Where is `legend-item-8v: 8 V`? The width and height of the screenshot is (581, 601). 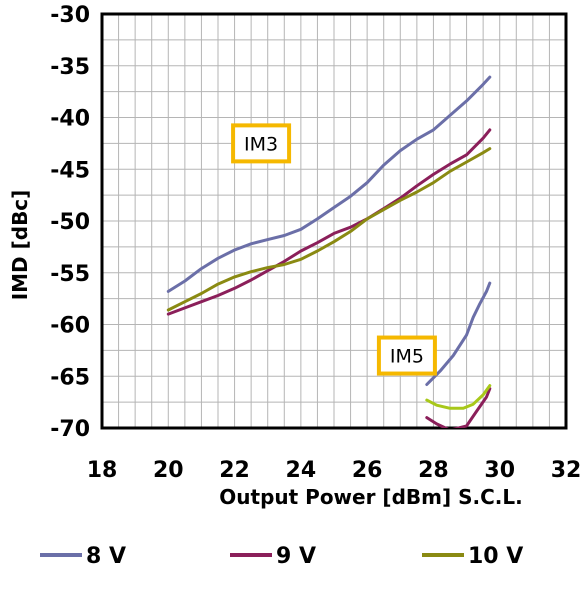 legend-item-8v: 8 V is located at coordinates (83, 556).